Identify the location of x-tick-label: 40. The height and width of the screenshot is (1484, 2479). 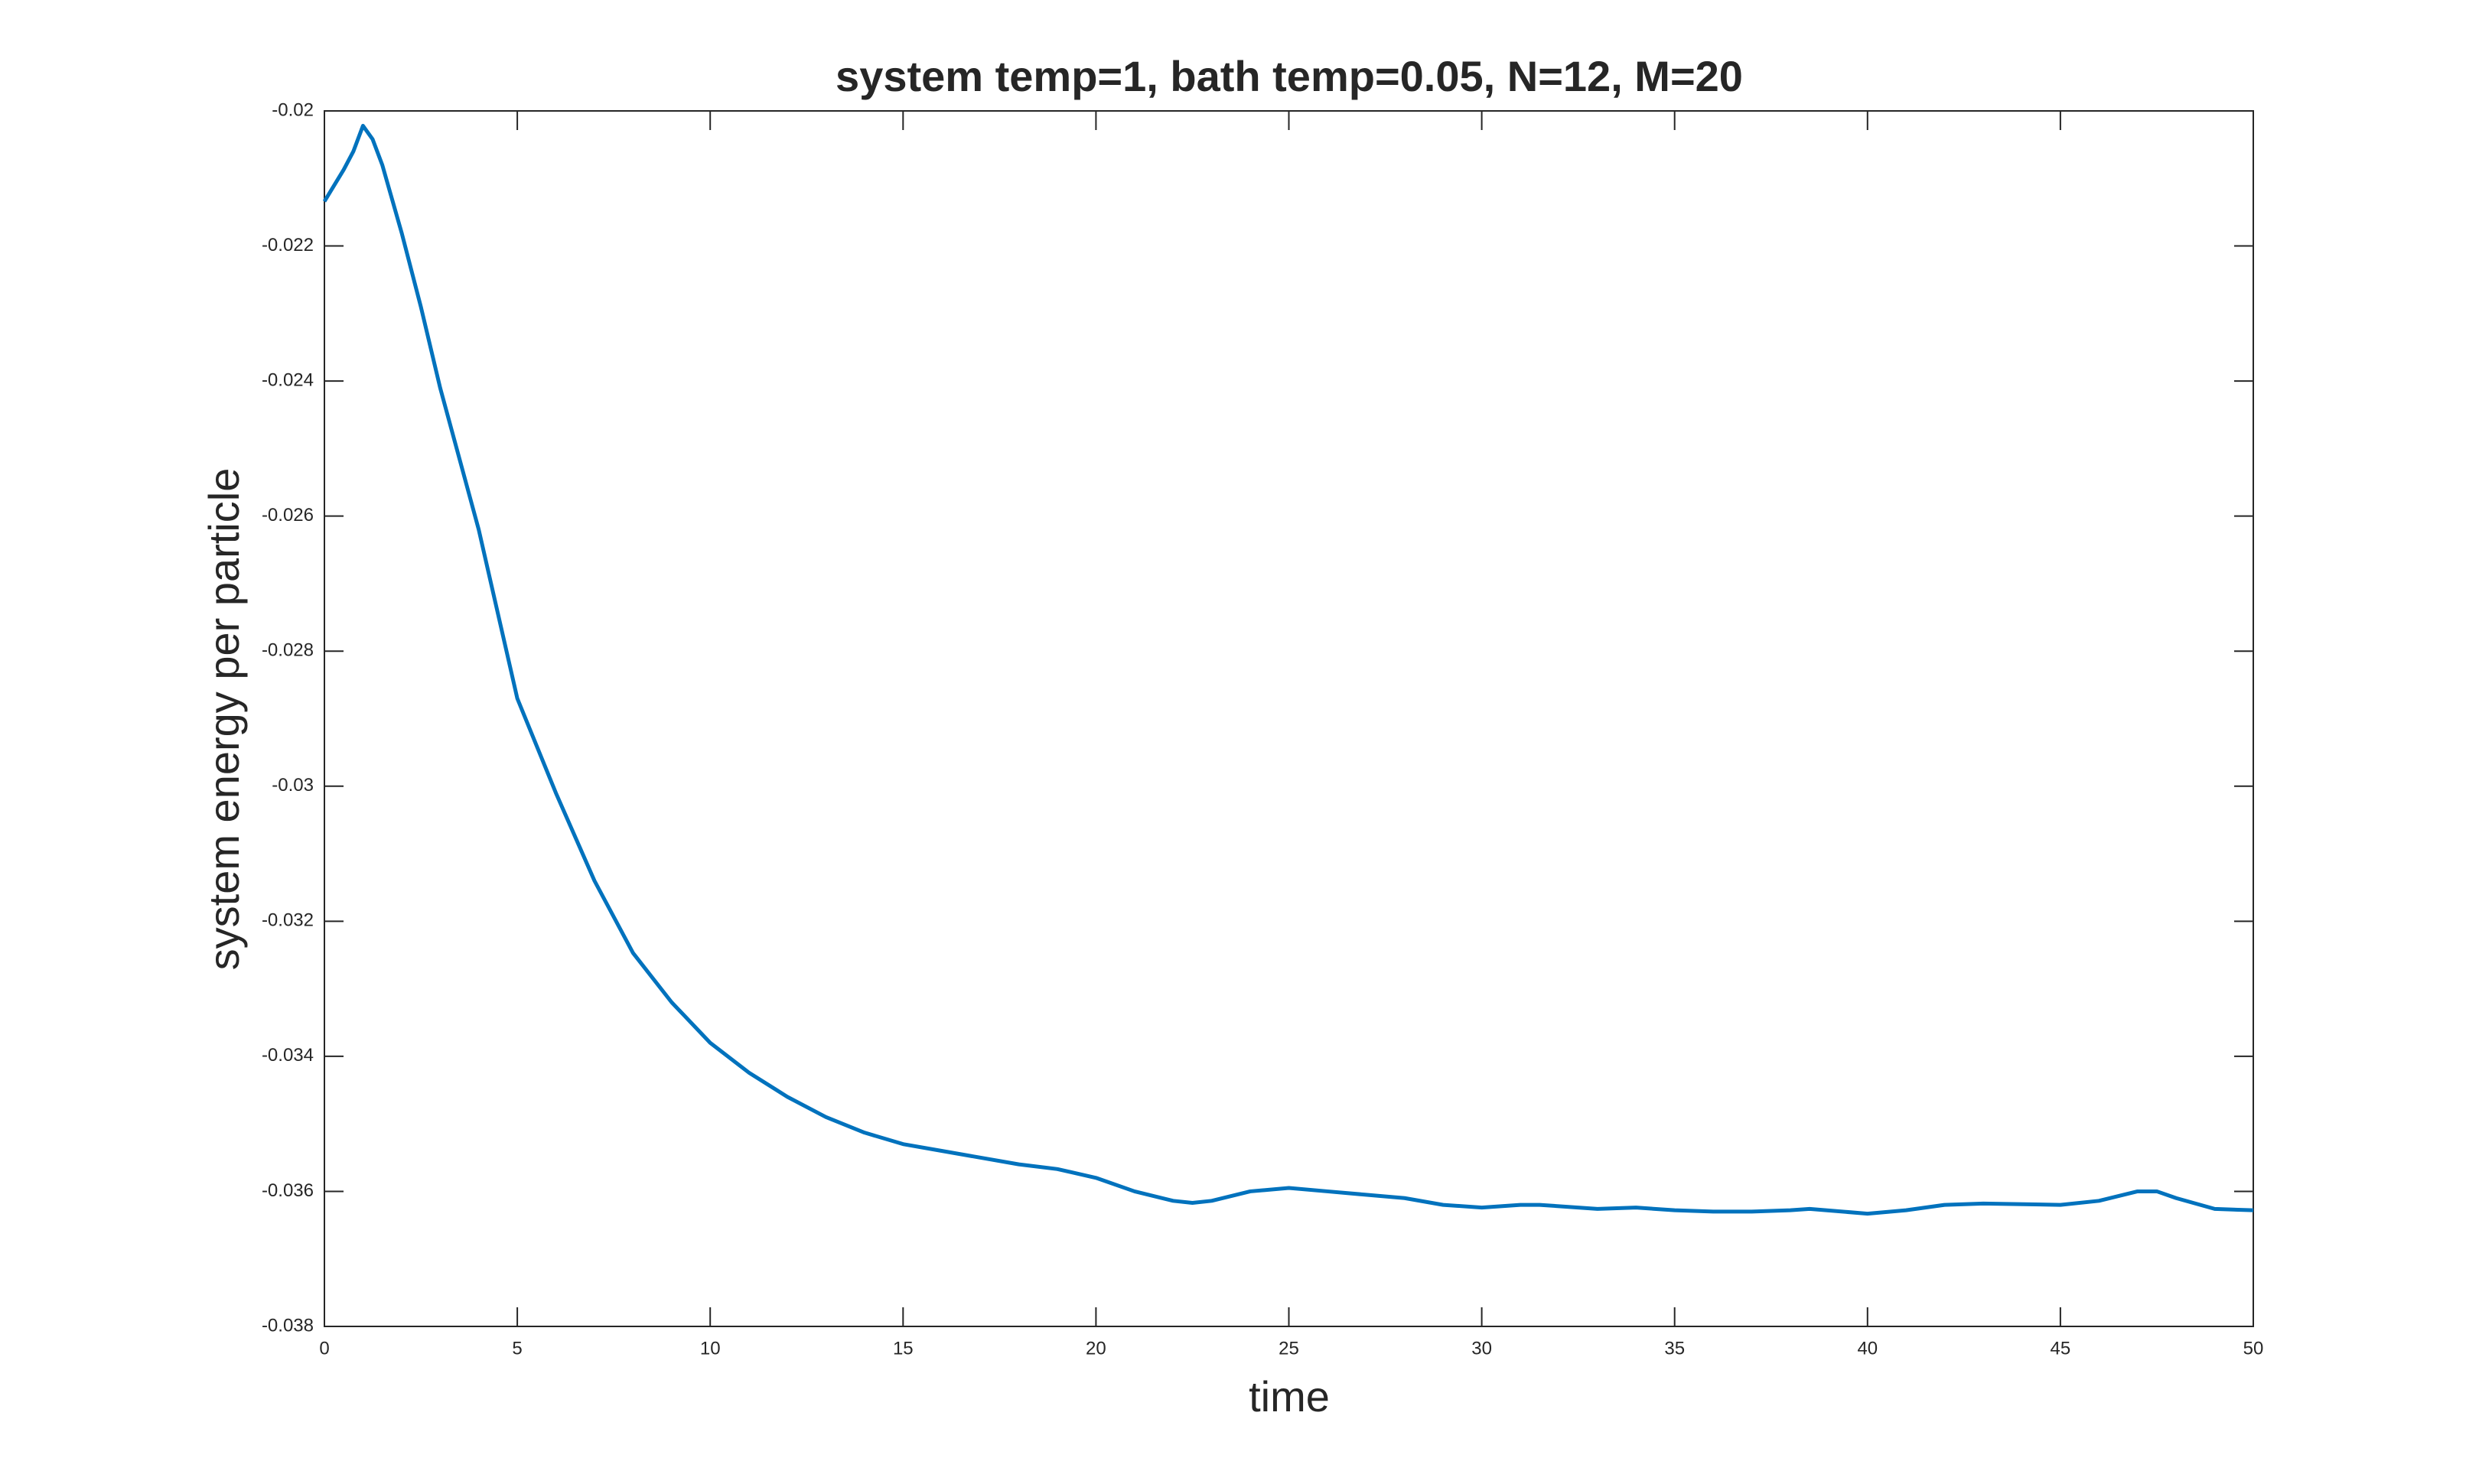
(1867, 1348).